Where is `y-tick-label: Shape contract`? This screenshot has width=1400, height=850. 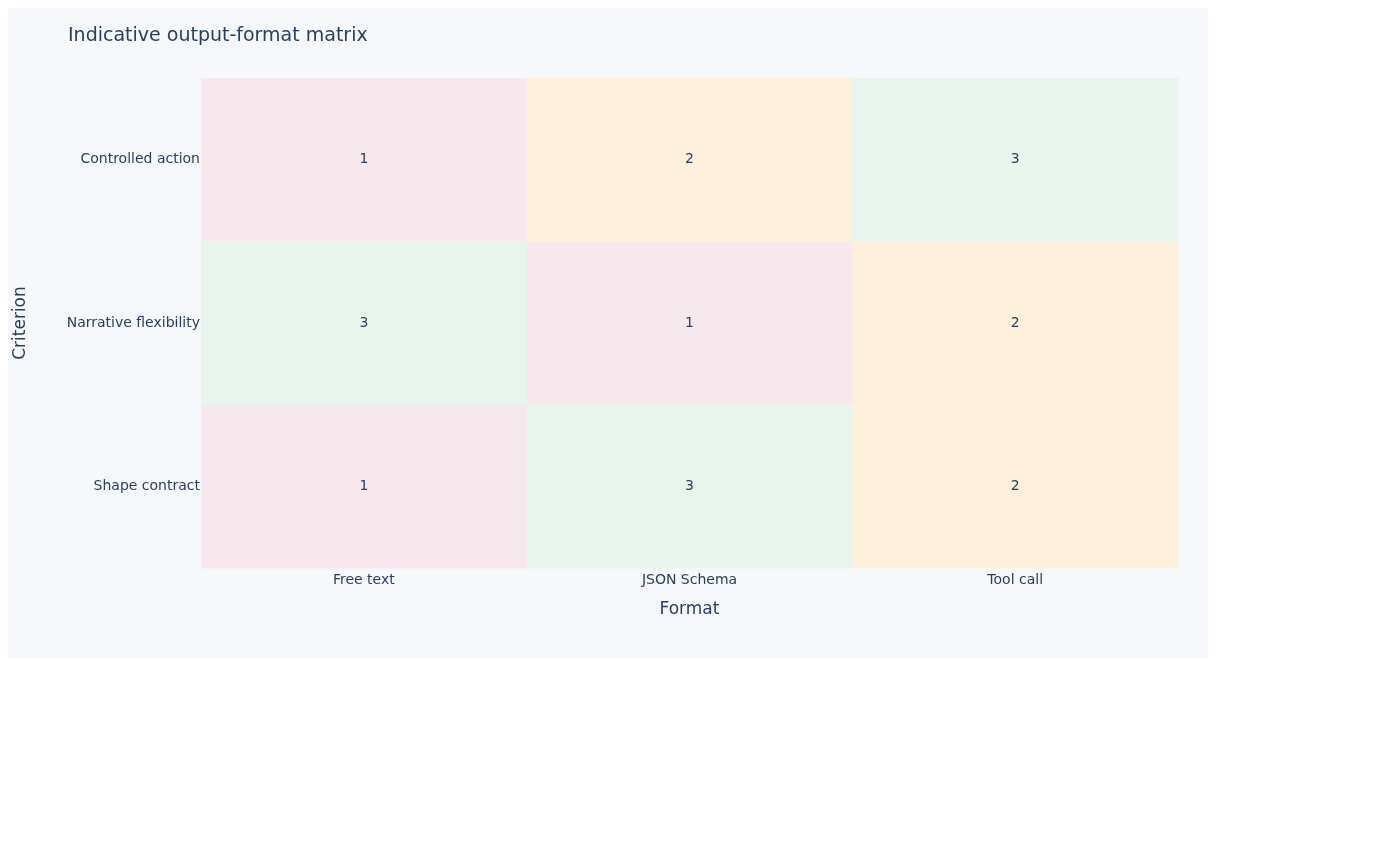 y-tick-label: Shape contract is located at coordinates (147, 484).